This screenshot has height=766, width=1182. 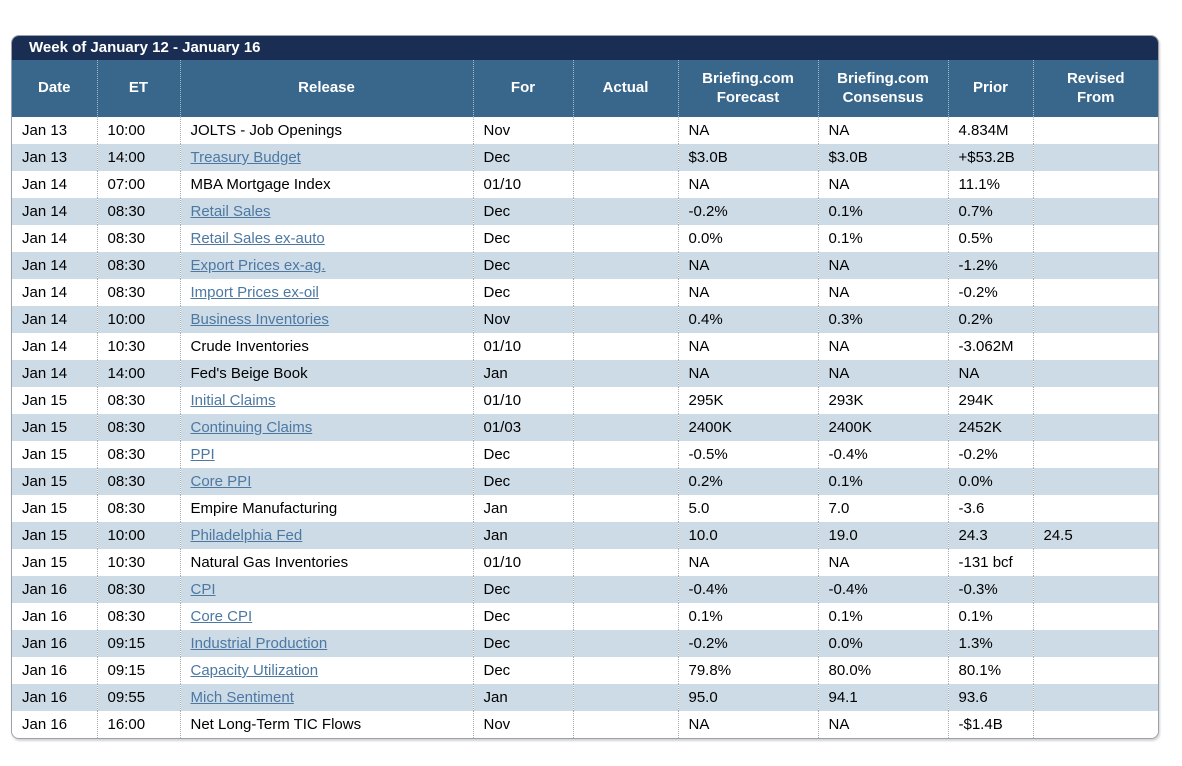 I want to click on release-link: Mich Sentiment, so click(x=242, y=697).